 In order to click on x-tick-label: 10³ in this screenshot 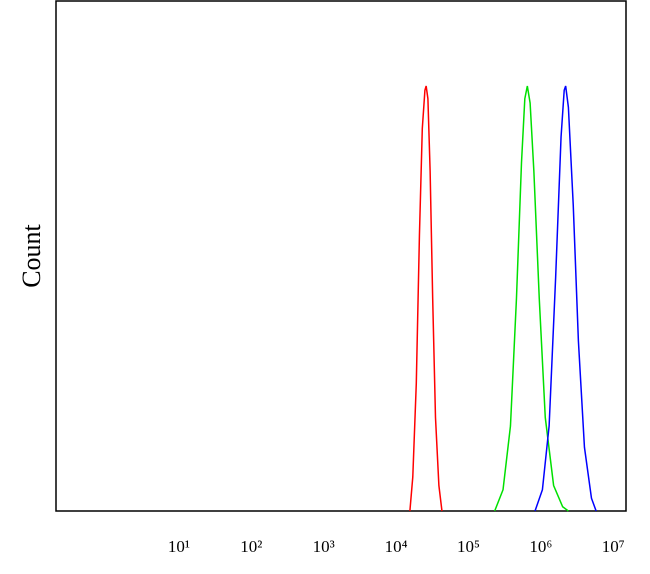, I will do `click(324, 546)`.